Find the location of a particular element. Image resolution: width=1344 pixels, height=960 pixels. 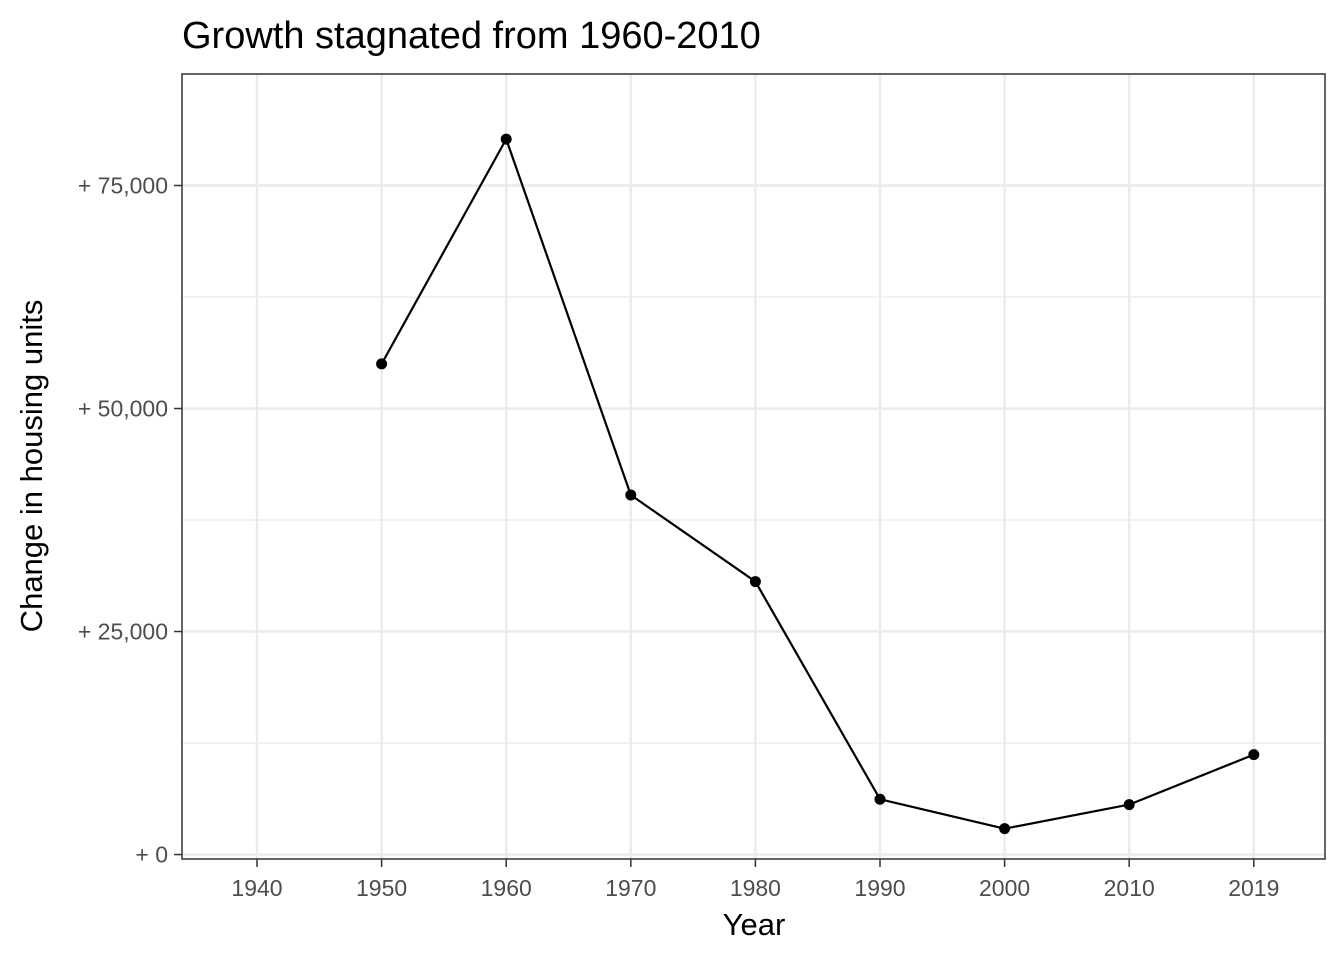

x-tick-label: 1980 is located at coordinates (755, 888).